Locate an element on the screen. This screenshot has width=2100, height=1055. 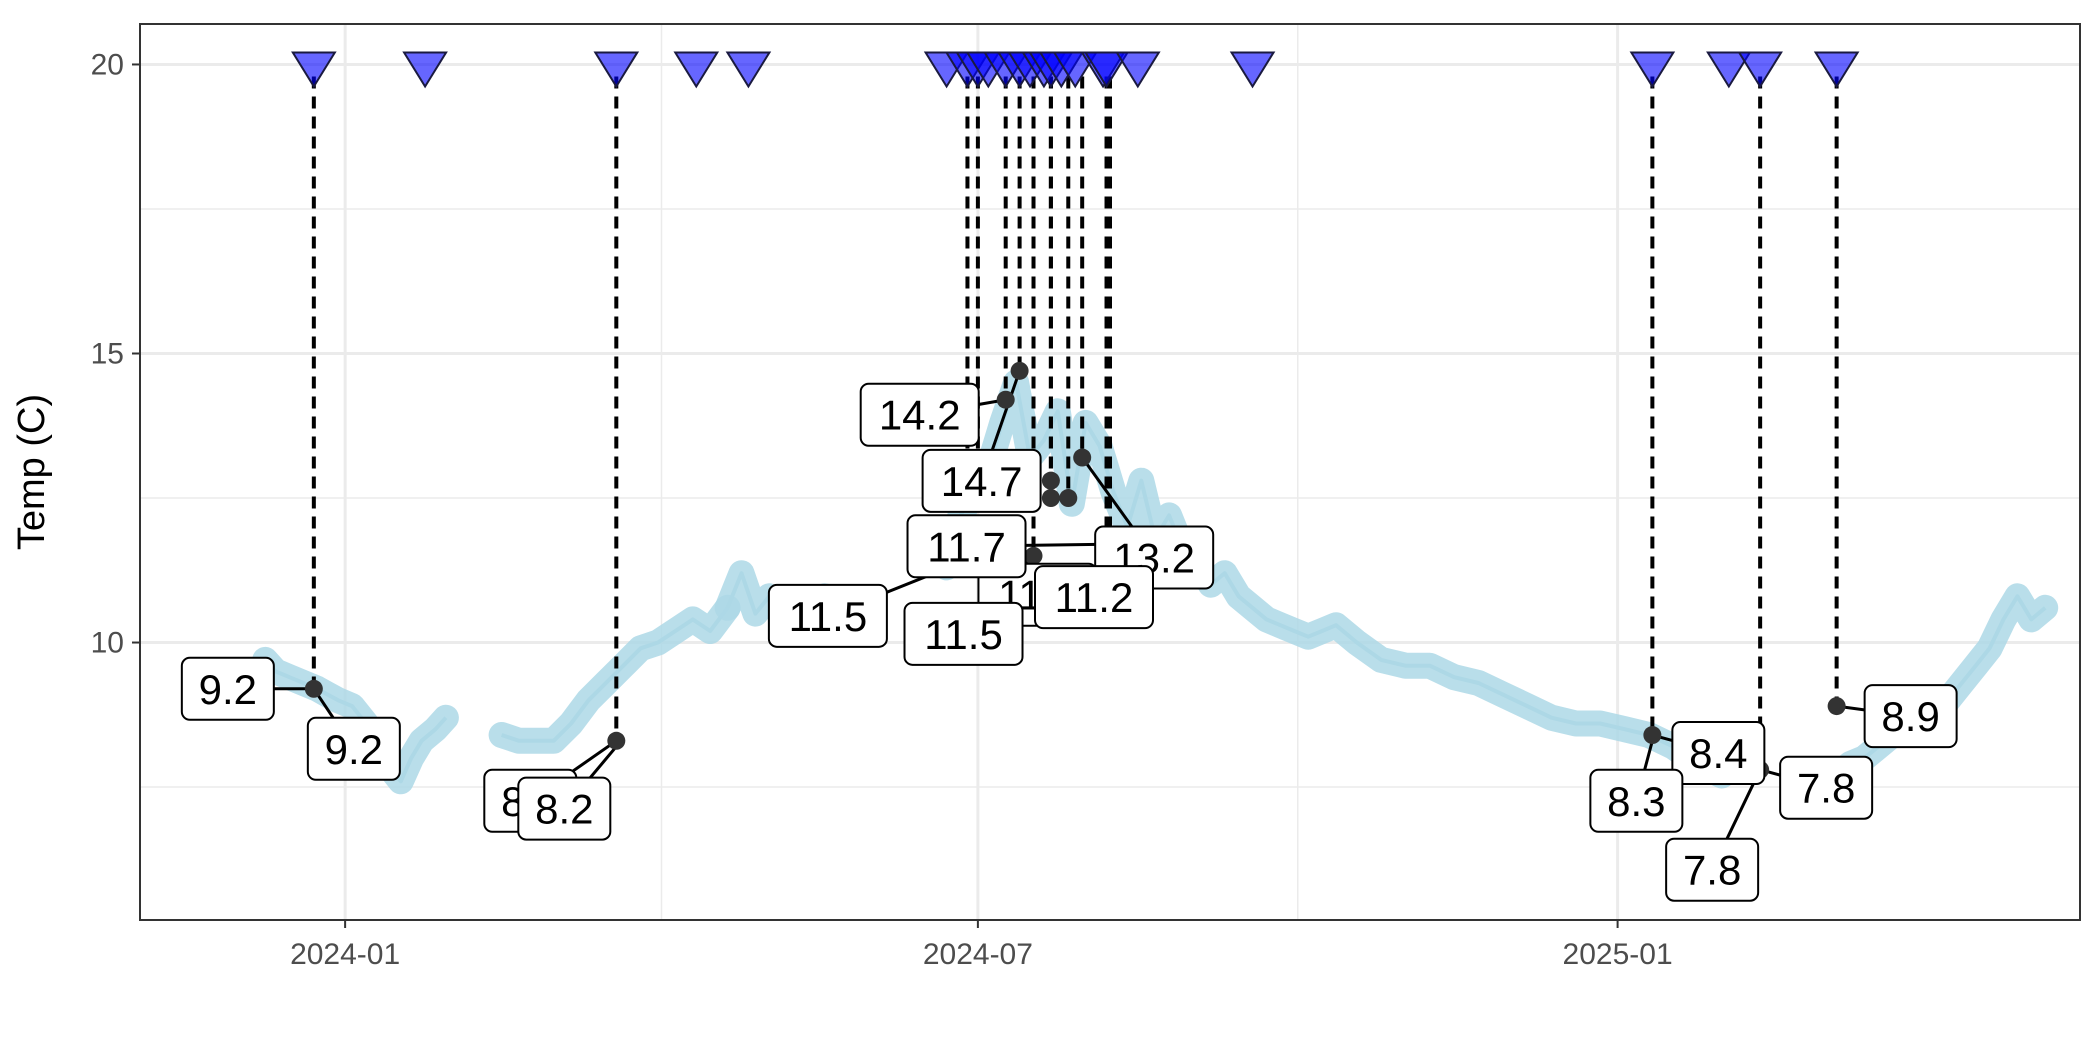
x-tick-label: 2024-07 is located at coordinates (978, 954).